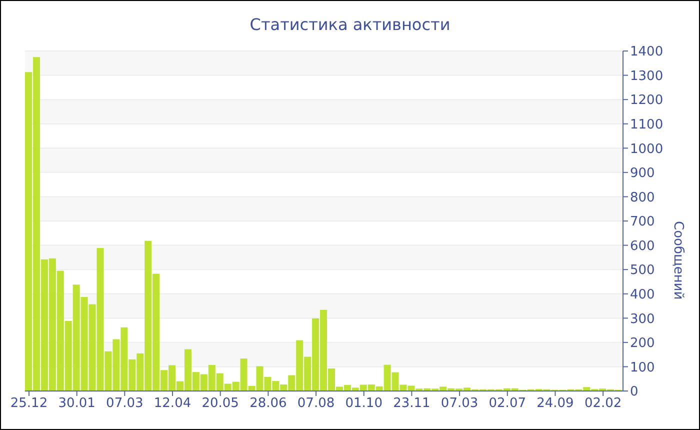 The height and width of the screenshot is (430, 700). I want to click on y-tick-label: 800, so click(642, 198).